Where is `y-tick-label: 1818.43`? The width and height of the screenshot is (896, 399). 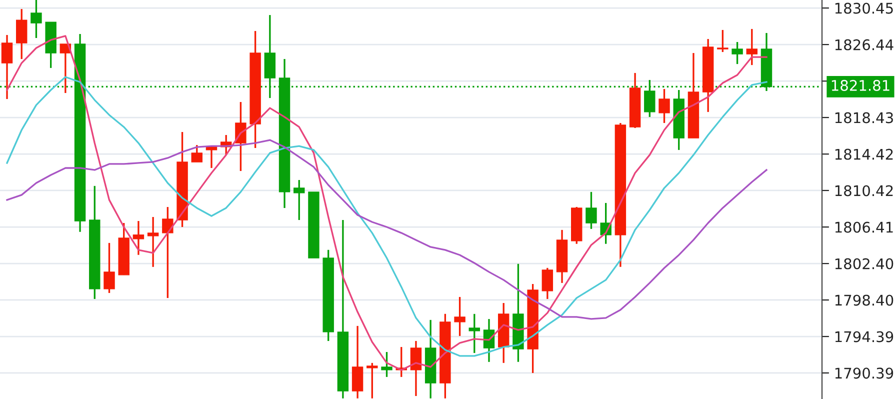 y-tick-label: 1818.43 is located at coordinates (864, 118).